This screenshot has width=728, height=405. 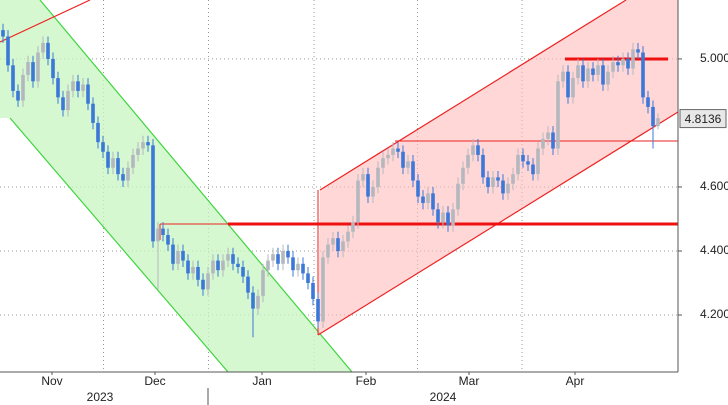 I want to click on year-label: 2023, so click(x=100, y=397).